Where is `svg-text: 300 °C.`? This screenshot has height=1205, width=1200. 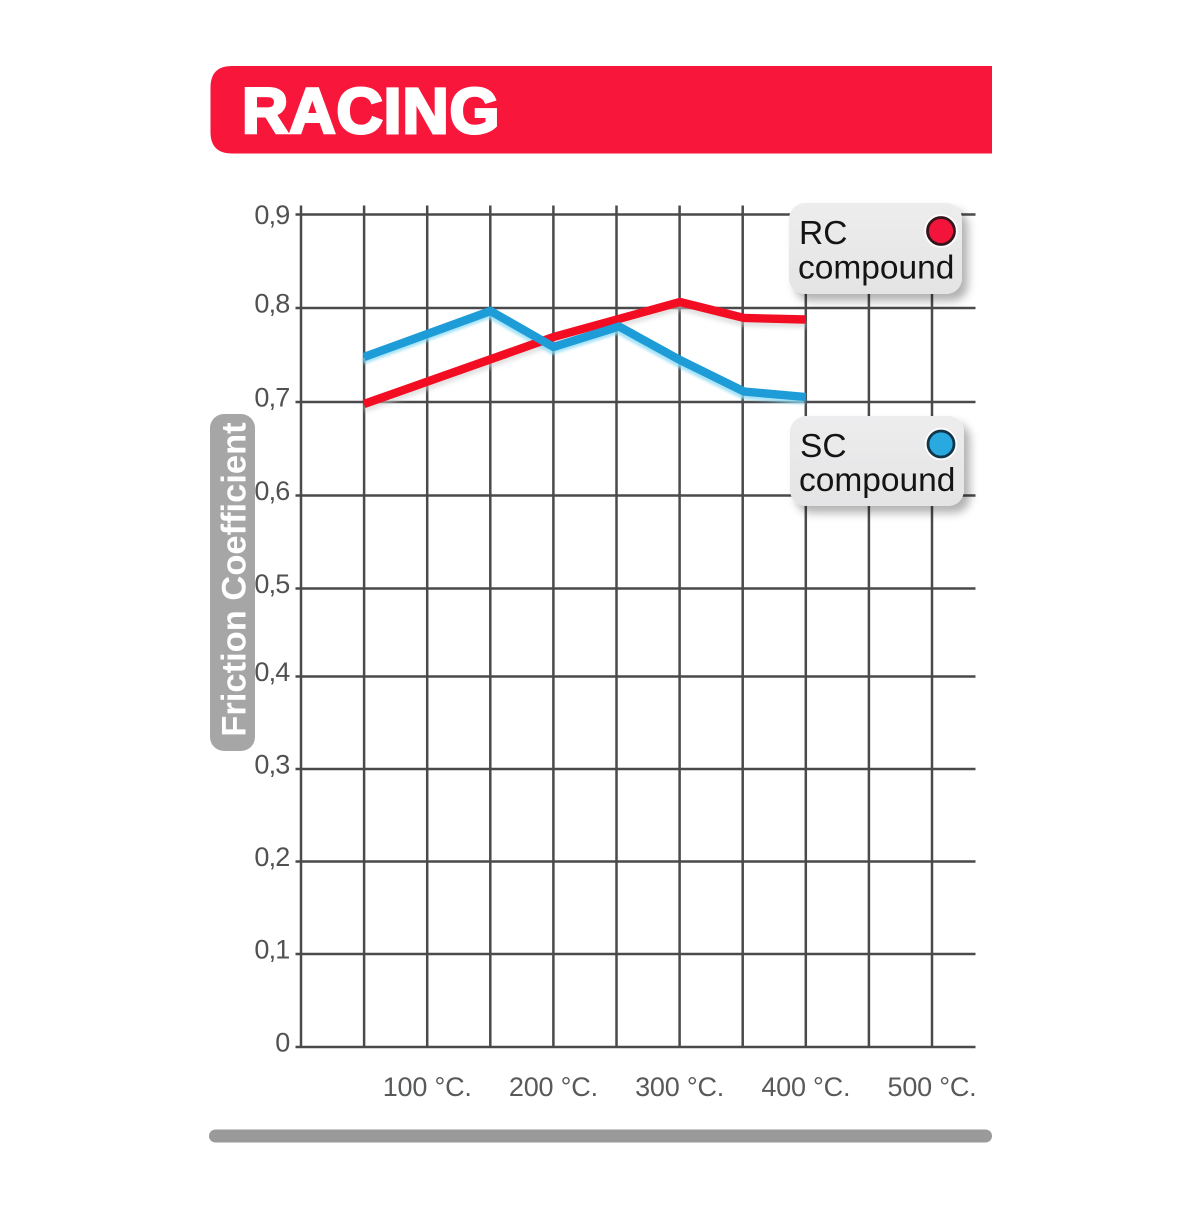
svg-text: 300 °C. is located at coordinates (679, 1087).